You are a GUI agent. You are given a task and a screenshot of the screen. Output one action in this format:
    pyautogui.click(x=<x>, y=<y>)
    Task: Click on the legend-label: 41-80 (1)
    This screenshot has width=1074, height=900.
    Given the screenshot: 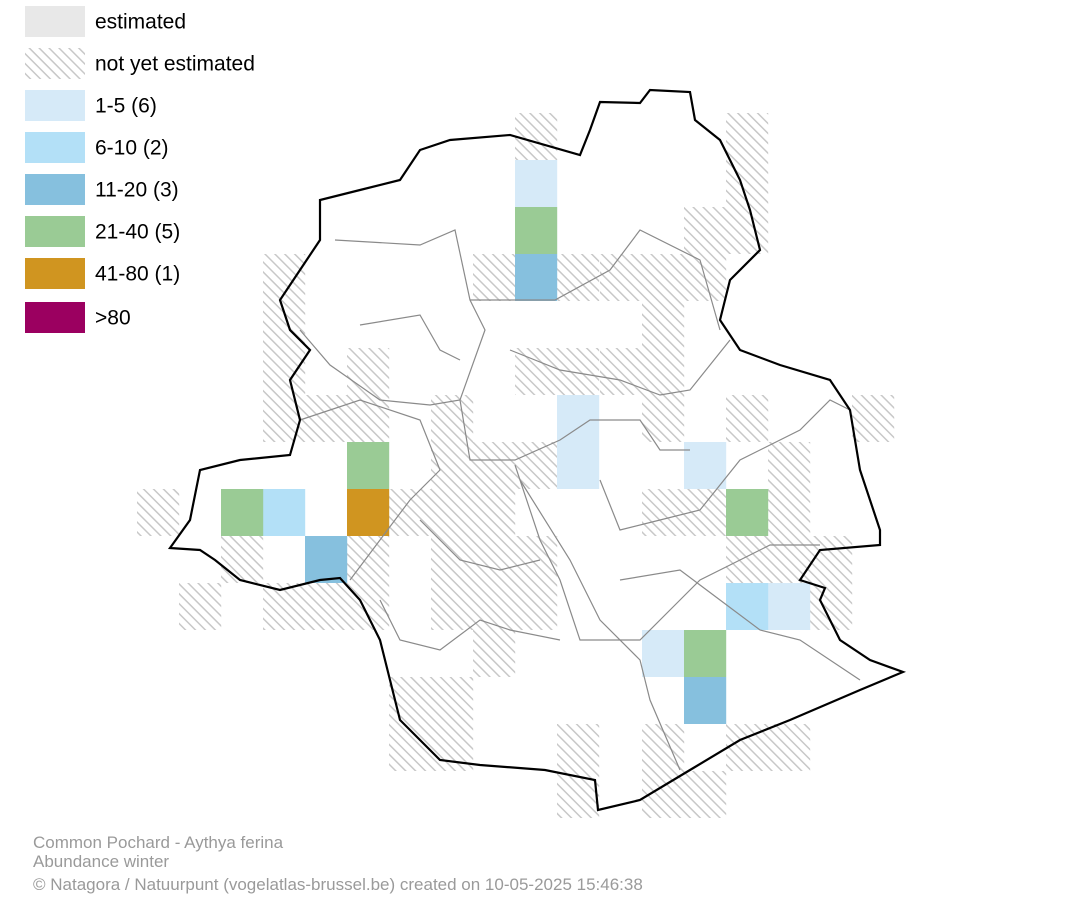 What is the action you would take?
    pyautogui.click(x=137, y=274)
    